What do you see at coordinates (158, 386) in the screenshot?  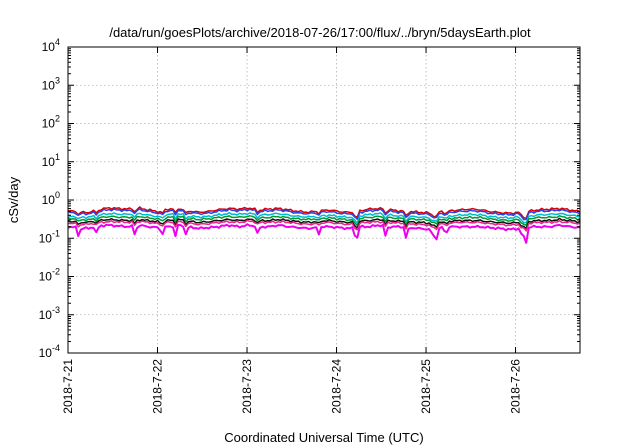 I see `x-tick-label: 2018-7-22` at bounding box center [158, 386].